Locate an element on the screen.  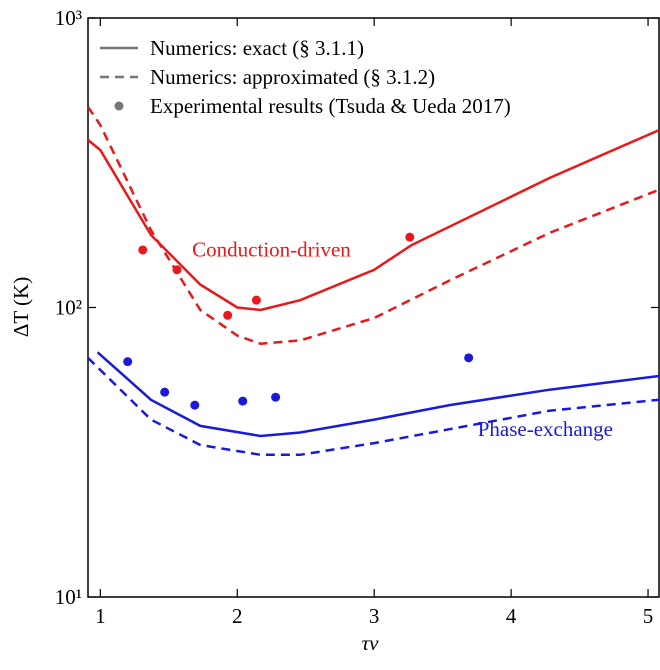
x-tick-label: 1 is located at coordinates (100, 616).